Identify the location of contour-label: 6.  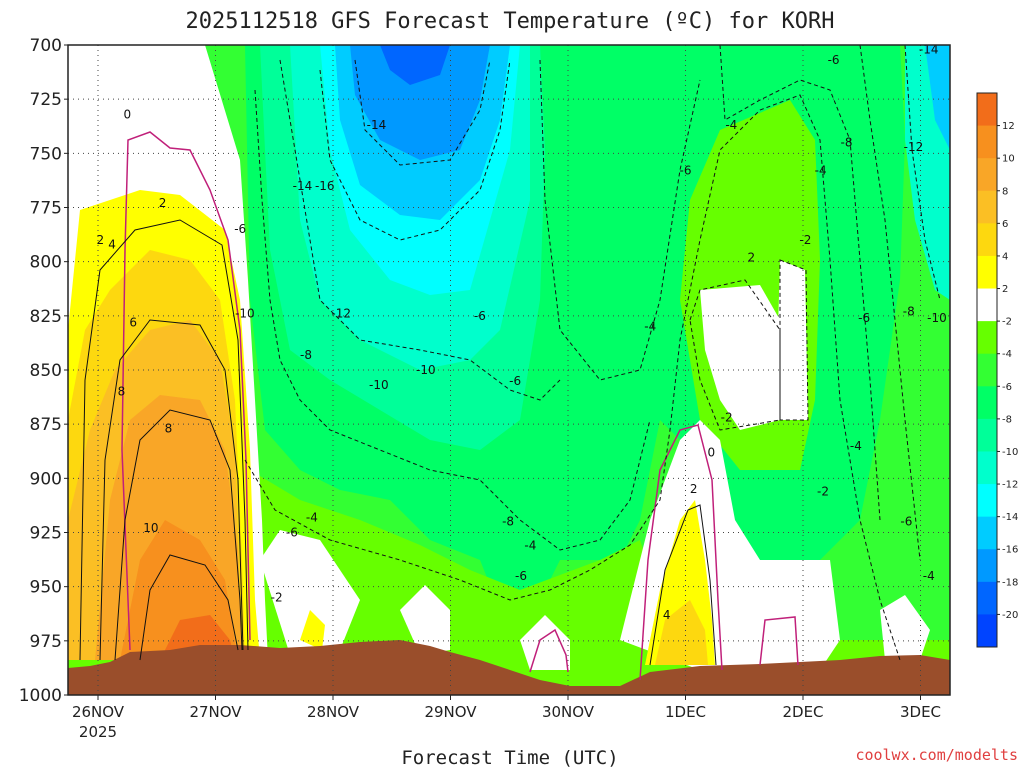
(133, 322).